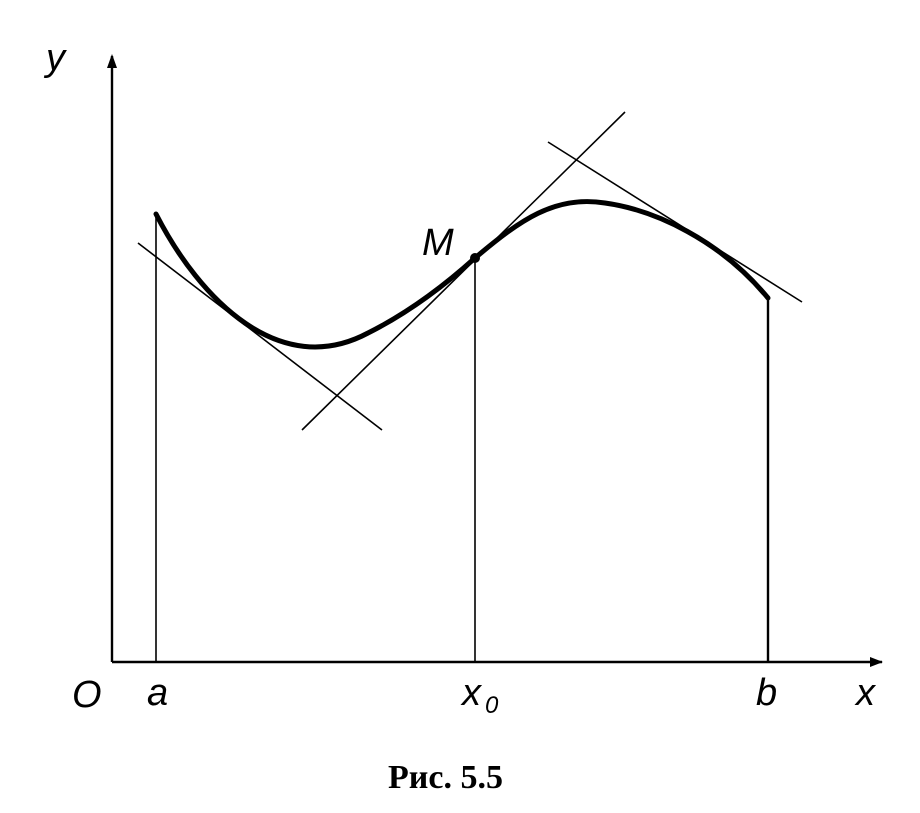 The width and height of the screenshot is (920, 813). I want to click on function-curve, so click(462, 274).